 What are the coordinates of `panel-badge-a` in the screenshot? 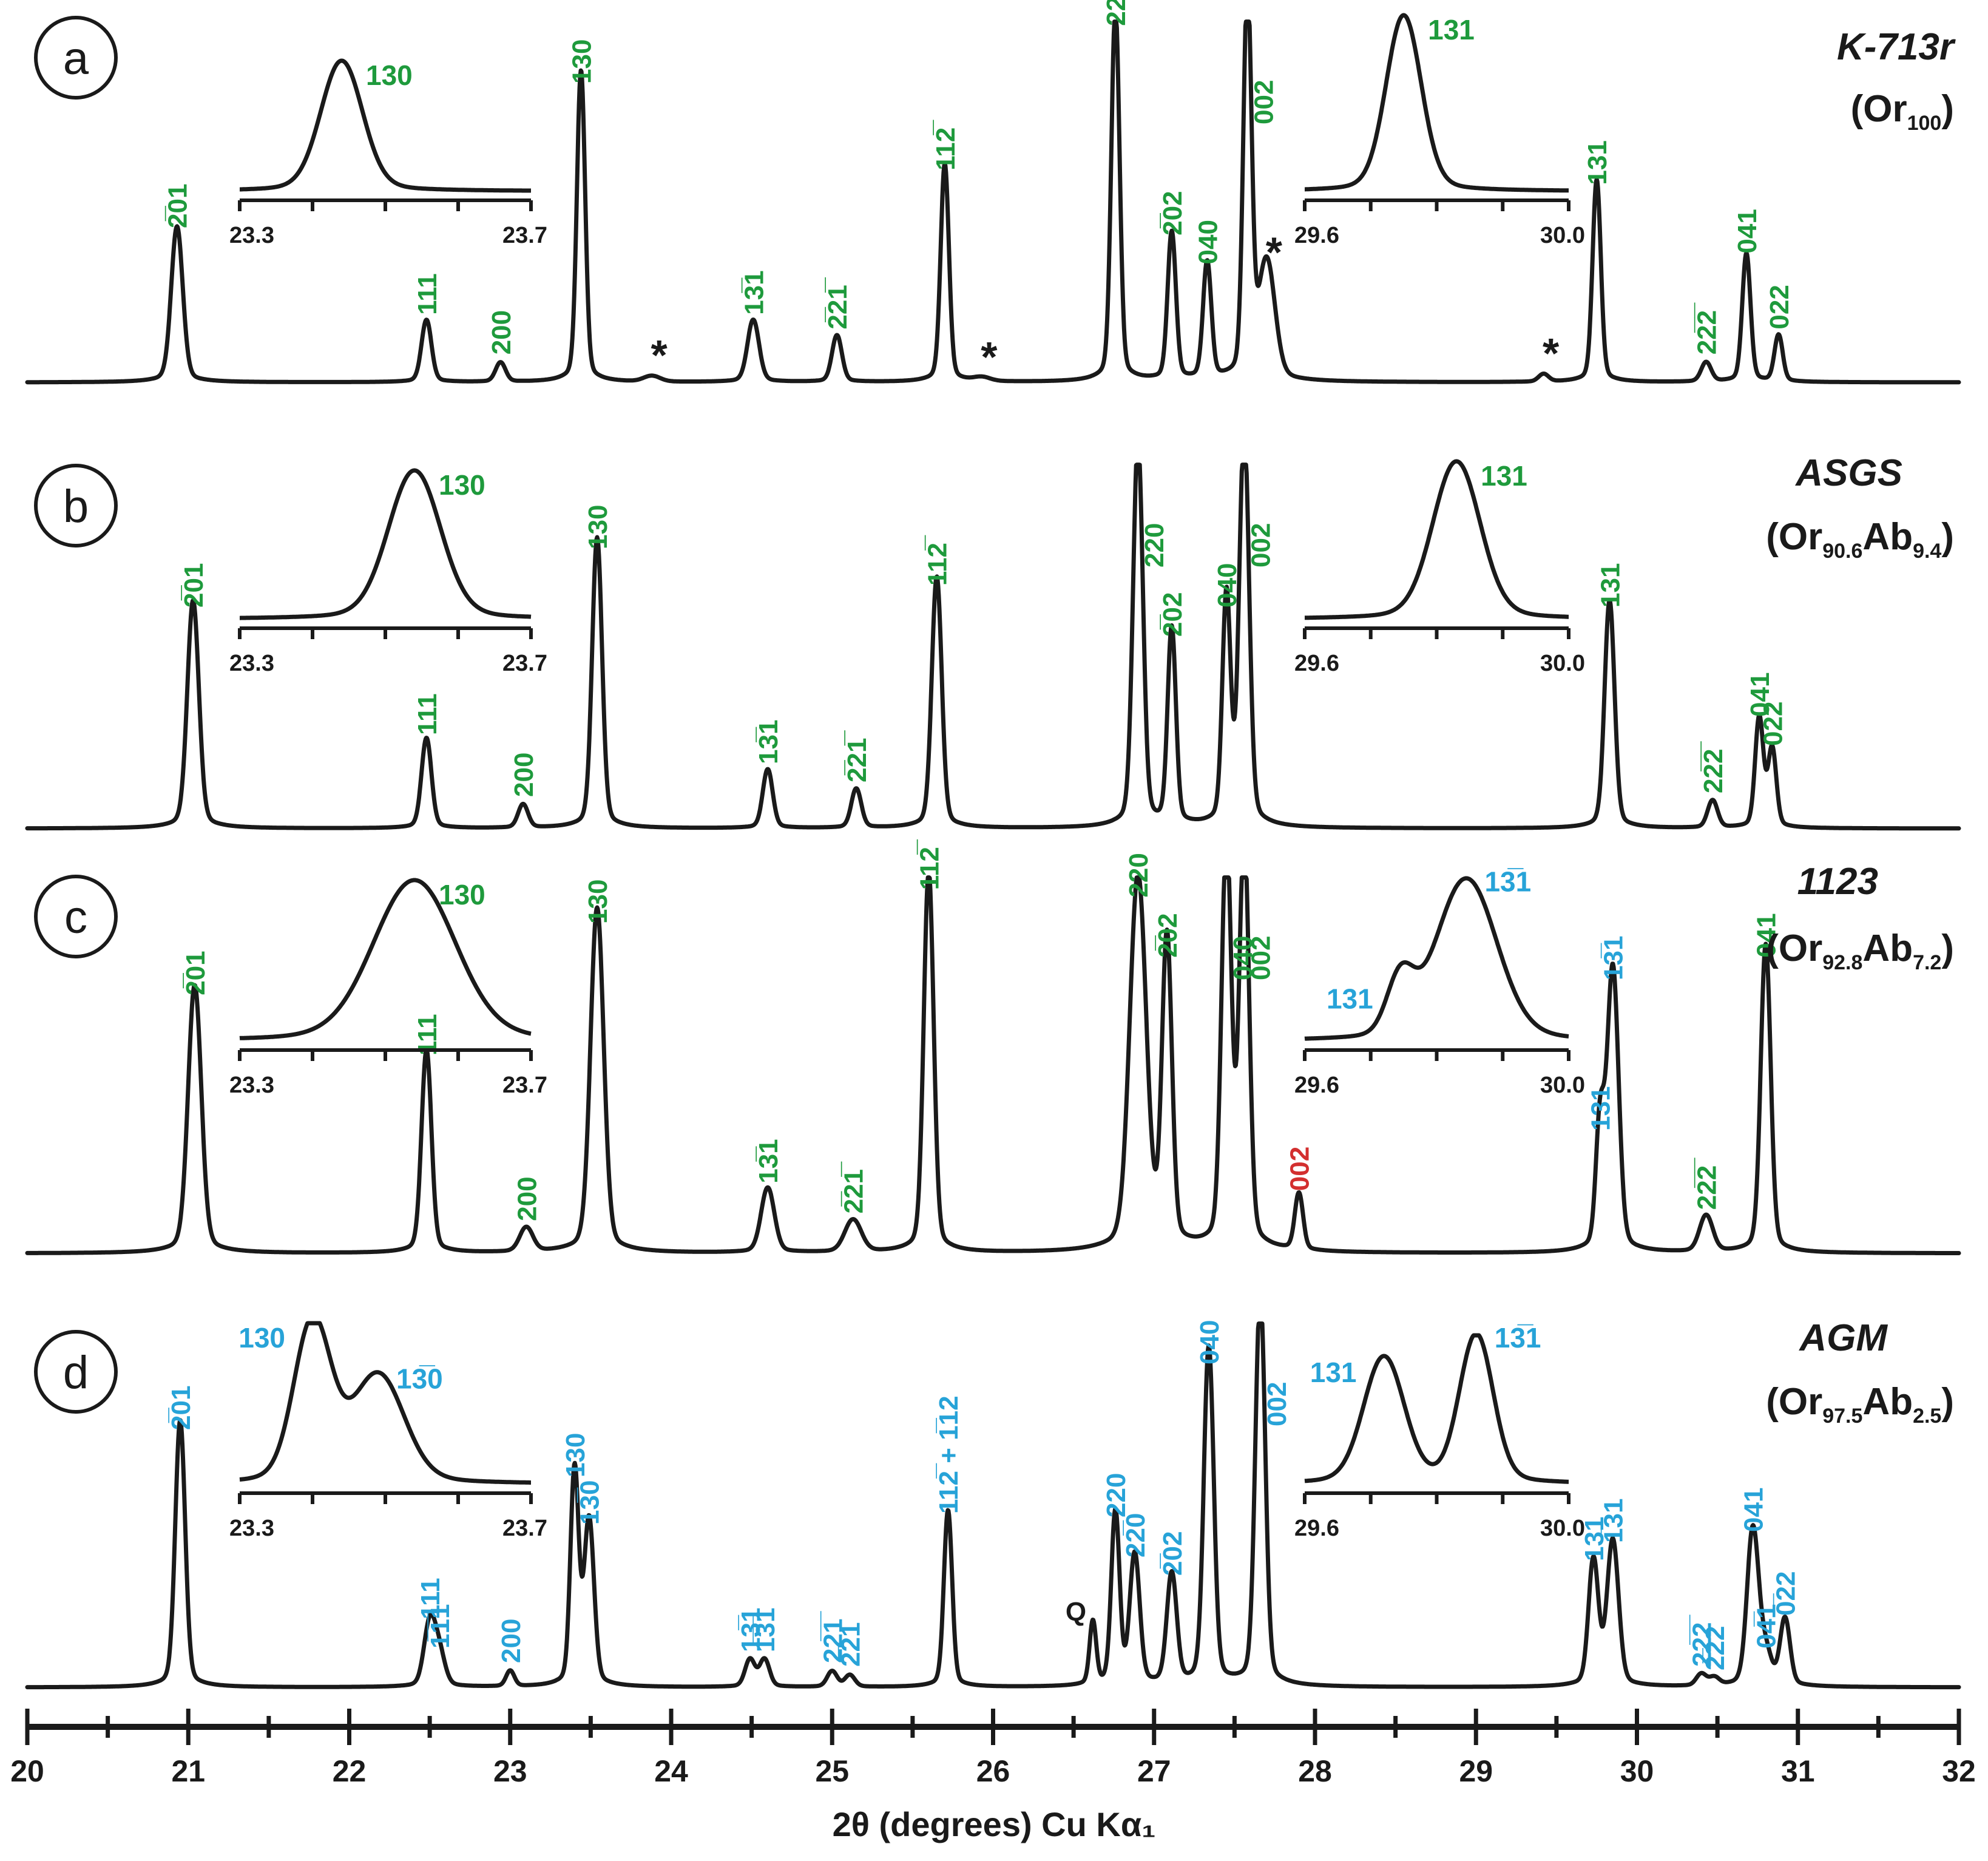 It's located at (76, 58).